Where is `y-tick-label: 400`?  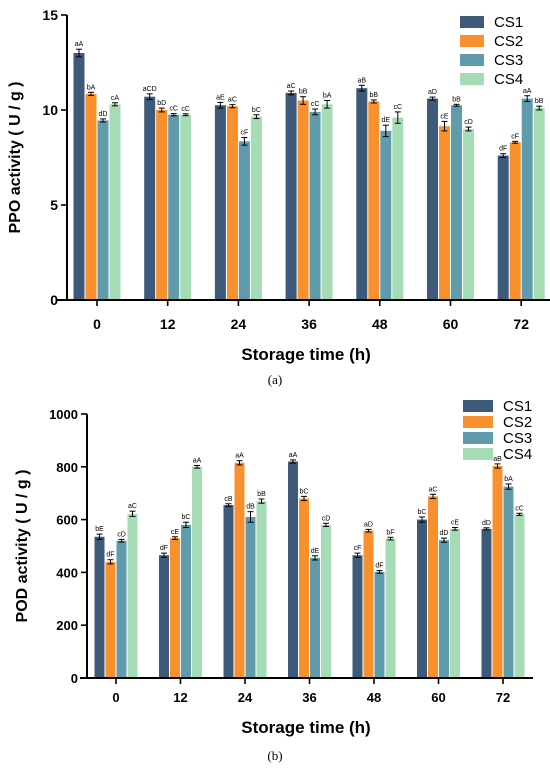
y-tick-label: 400 is located at coordinates (67, 572).